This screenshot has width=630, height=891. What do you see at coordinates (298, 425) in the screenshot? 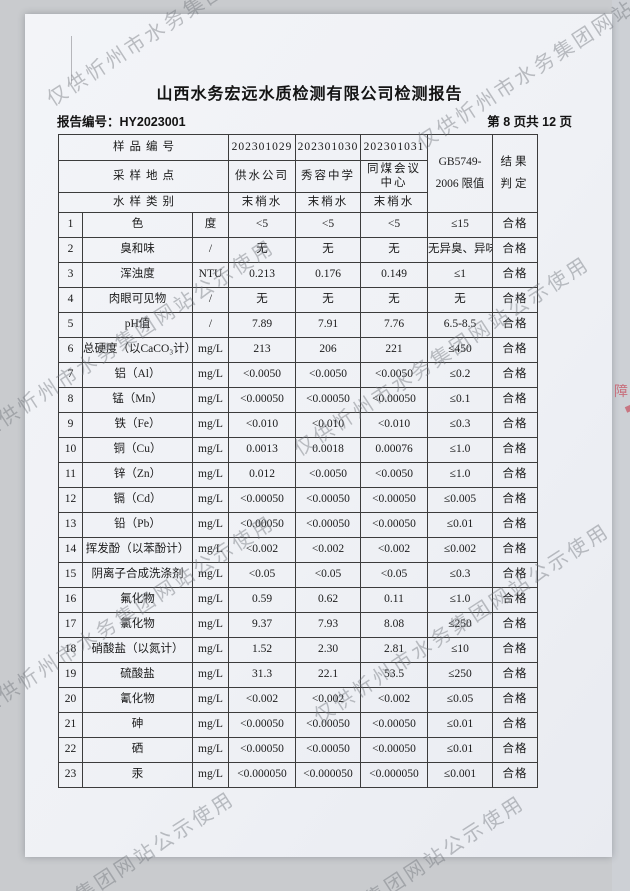
I see `table-row: 9 铁（Fe） mg/L <0.010 <0.010 <0.010 ≤0.3 合格` at bounding box center [298, 425].